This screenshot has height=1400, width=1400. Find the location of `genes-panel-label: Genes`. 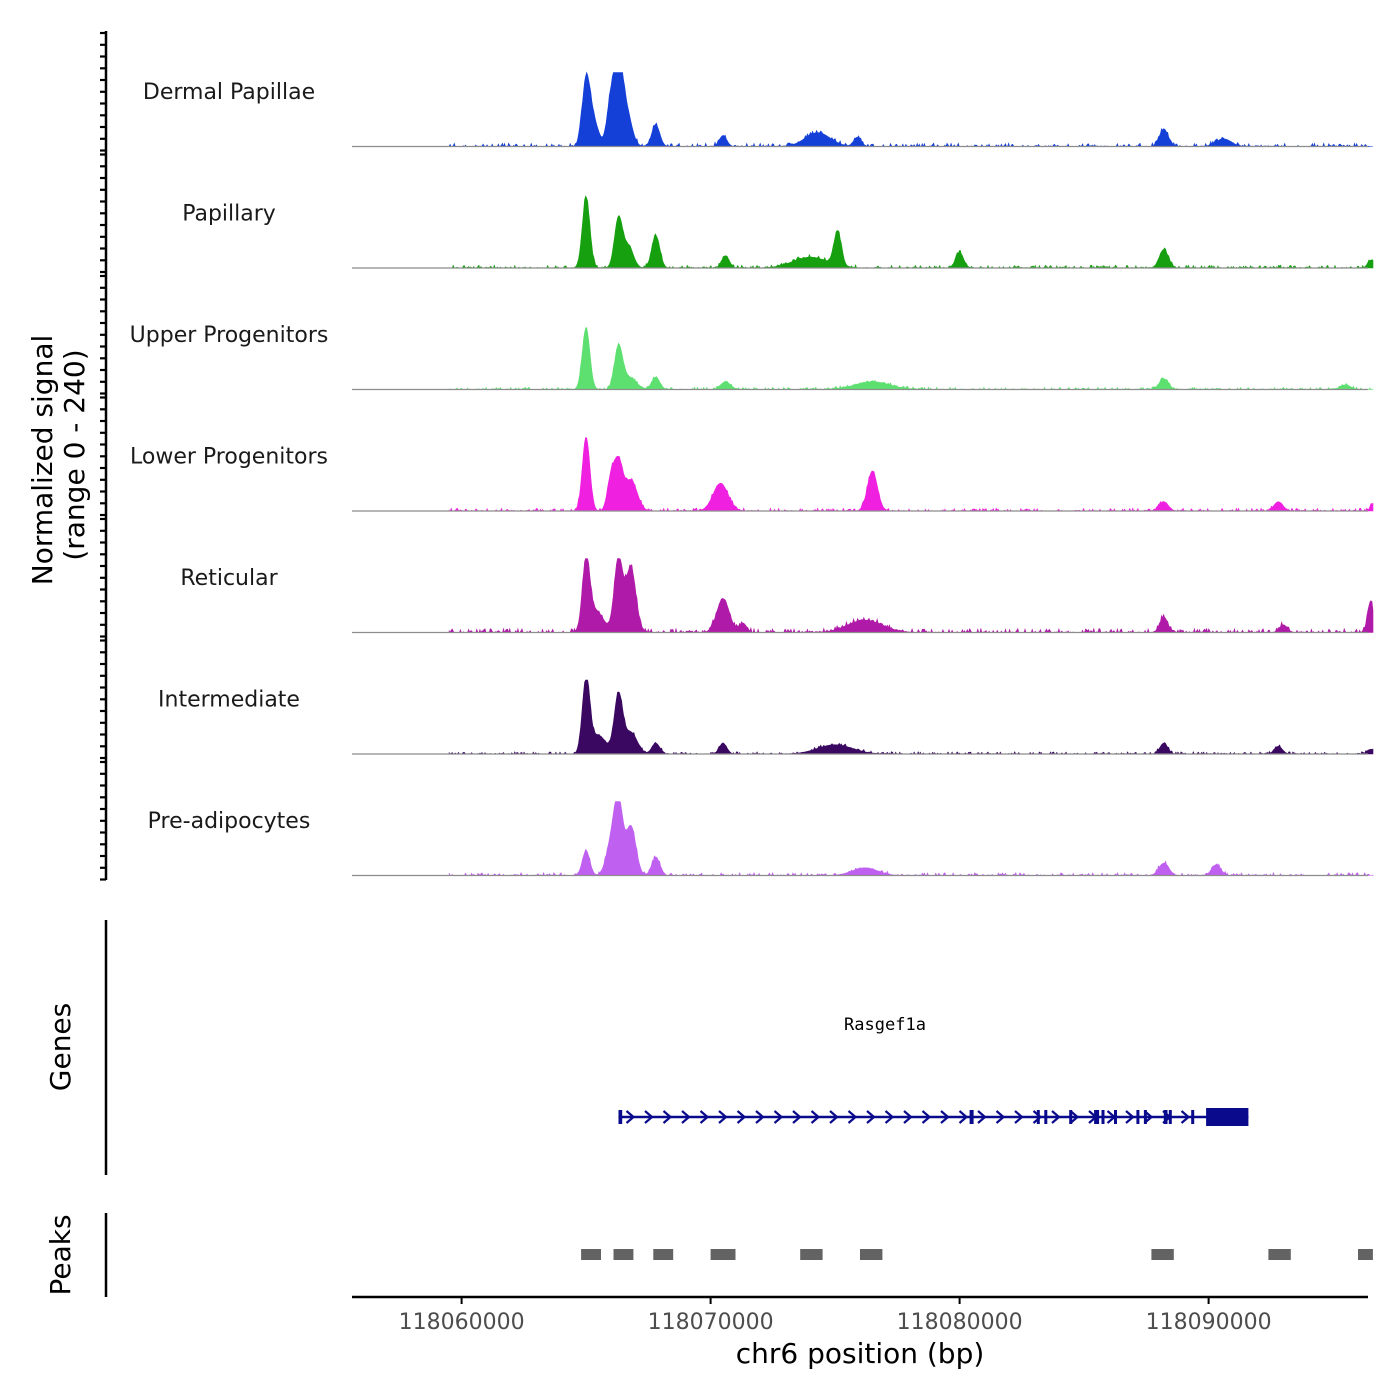

genes-panel-label: Genes is located at coordinates (60, 1047).